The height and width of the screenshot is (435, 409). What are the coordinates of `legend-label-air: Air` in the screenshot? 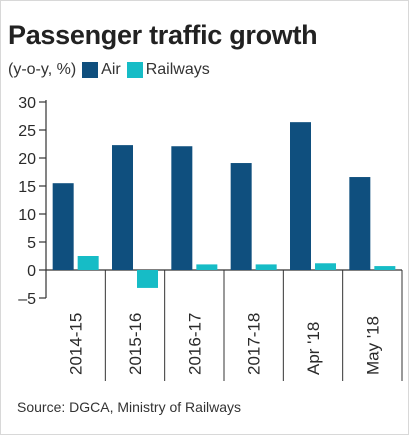 It's located at (111, 69).